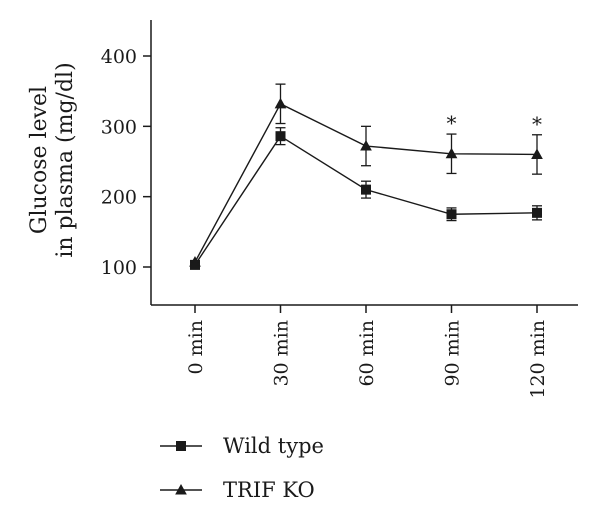 This screenshot has width=600, height=521. I want to click on x-tick-label: 0 min, so click(196, 347).